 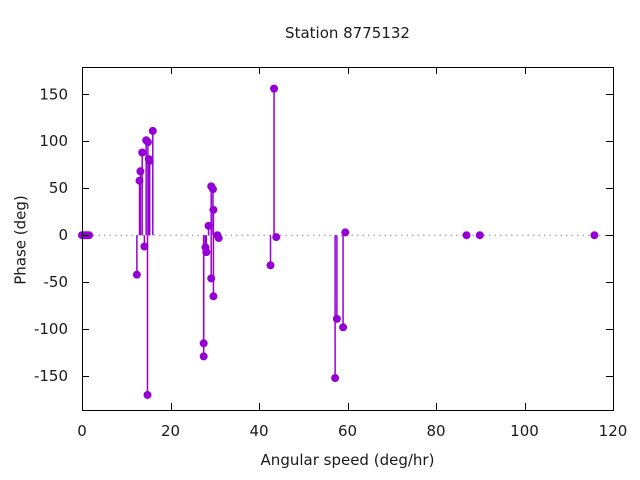 I want to click on x-tick-label: 20, so click(x=170, y=431).